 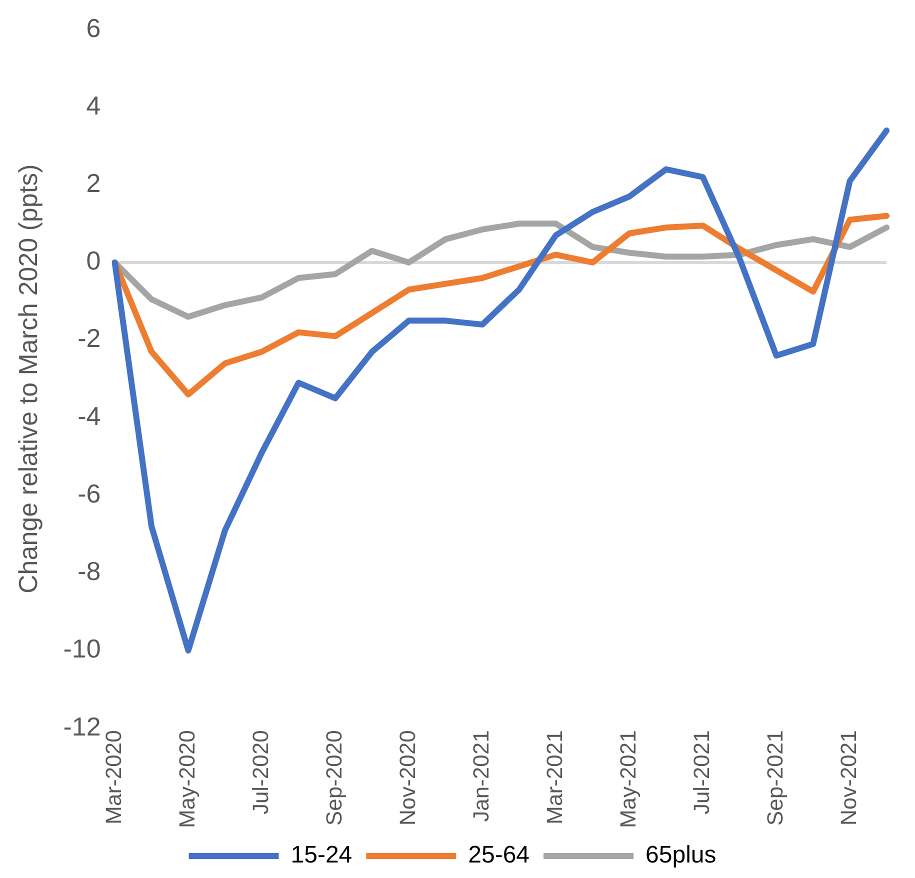 I want to click on y-tick-label: -2, so click(x=89, y=338).